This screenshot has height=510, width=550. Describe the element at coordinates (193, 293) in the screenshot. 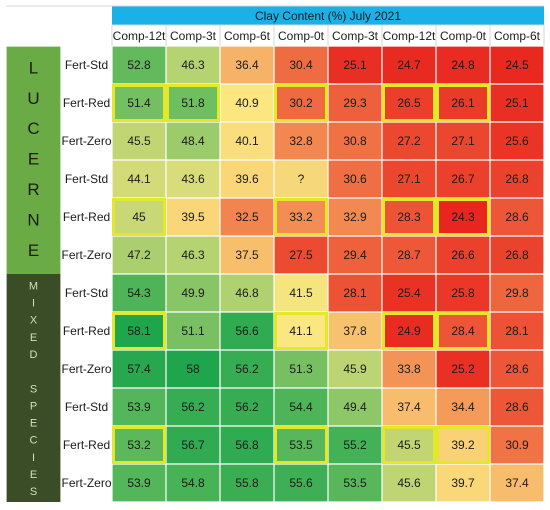

I see `cell-value: 49.9` at that location.